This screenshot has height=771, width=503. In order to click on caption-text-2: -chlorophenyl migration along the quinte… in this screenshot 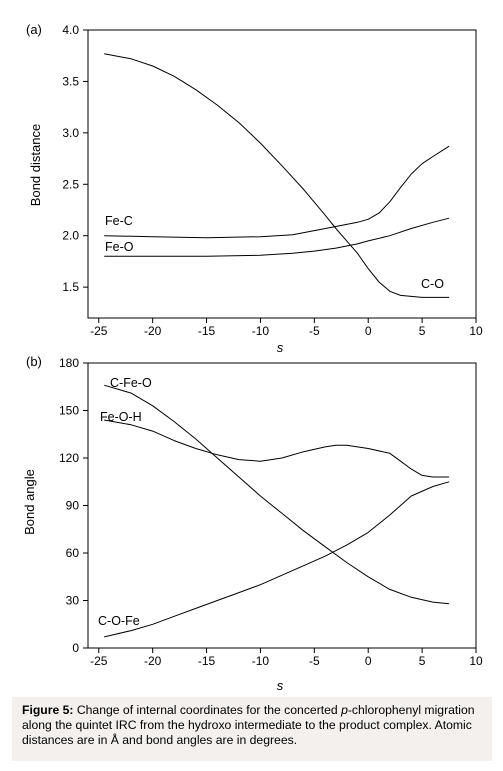, I will do `click(248, 725)`.